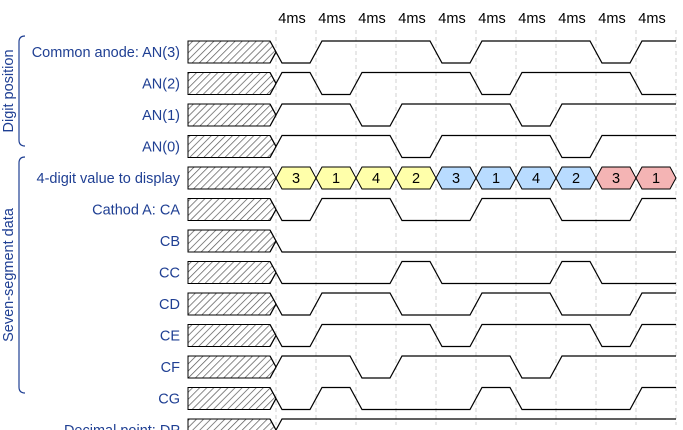 The image size is (683, 430). I want to click on signal-label-an0: AN(0), so click(161, 148).